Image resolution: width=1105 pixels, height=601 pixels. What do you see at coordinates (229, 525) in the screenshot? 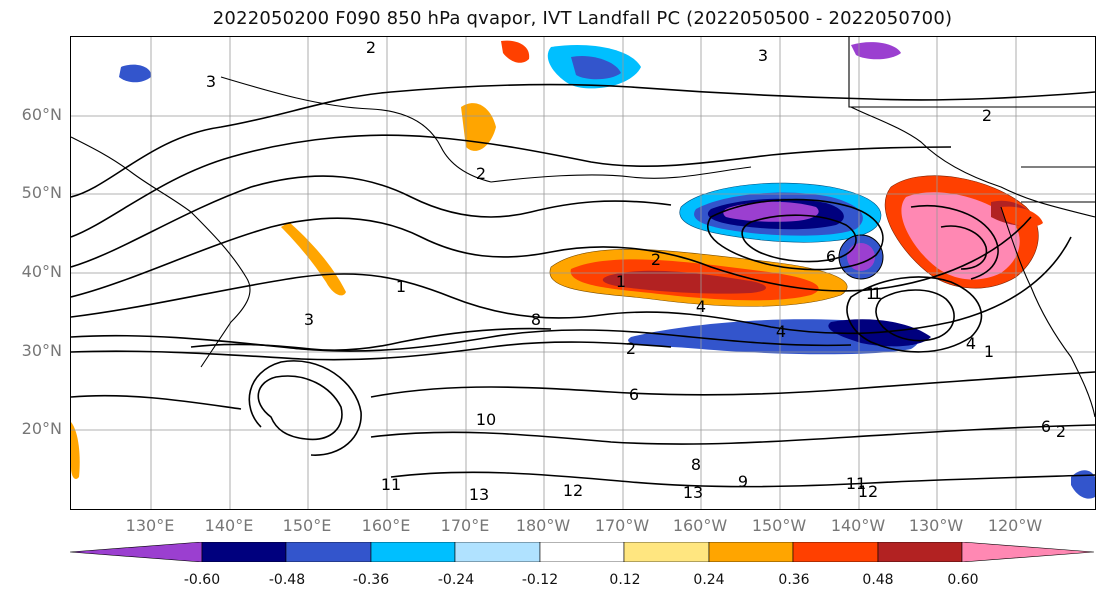
I see `lon-label: 140°E` at bounding box center [229, 525].